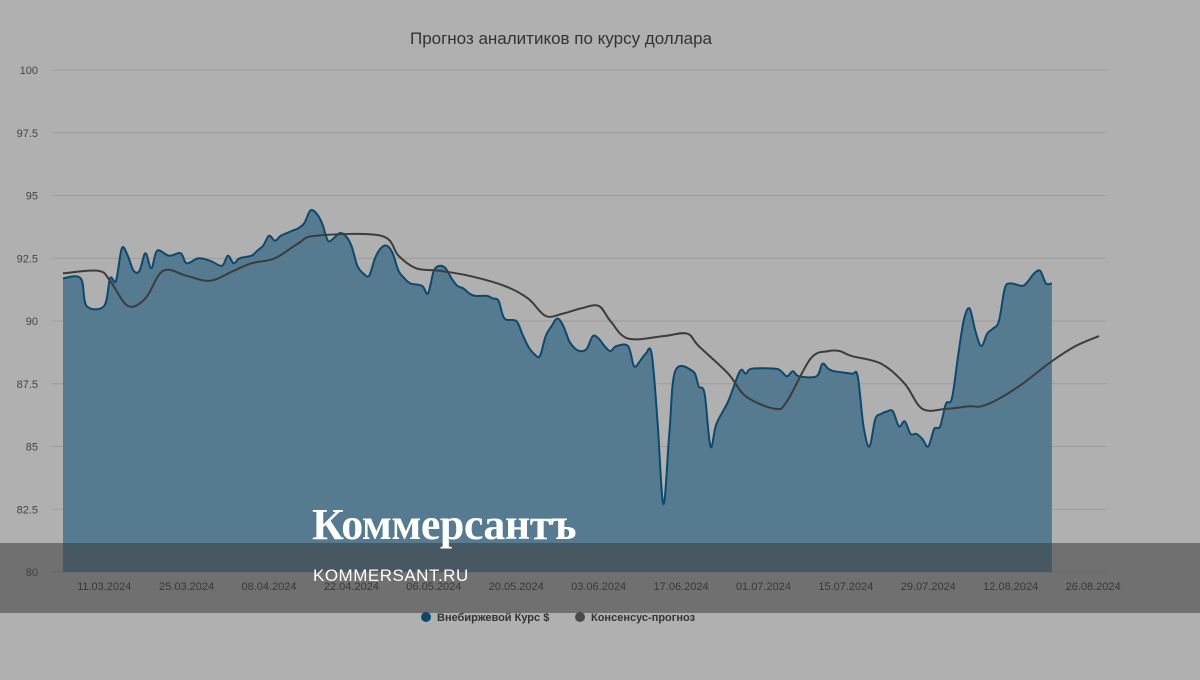 This screenshot has width=1200, height=680. Describe the element at coordinates (558, 618) in the screenshot. I see `legend: Внебиржевой Курс $ Консенсус-прогноз` at that location.